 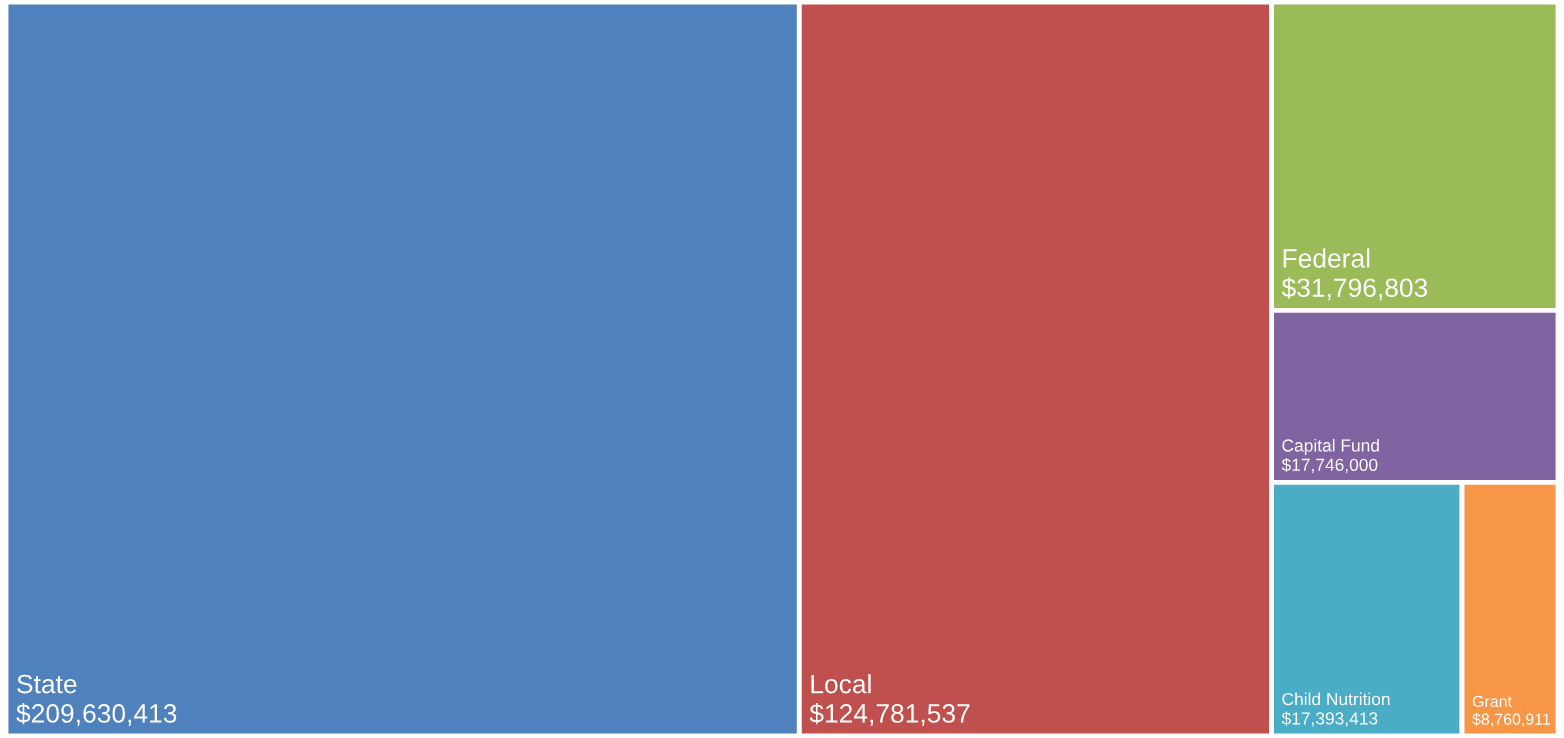 I want to click on data-label: $17,746,000, so click(x=1329, y=465).